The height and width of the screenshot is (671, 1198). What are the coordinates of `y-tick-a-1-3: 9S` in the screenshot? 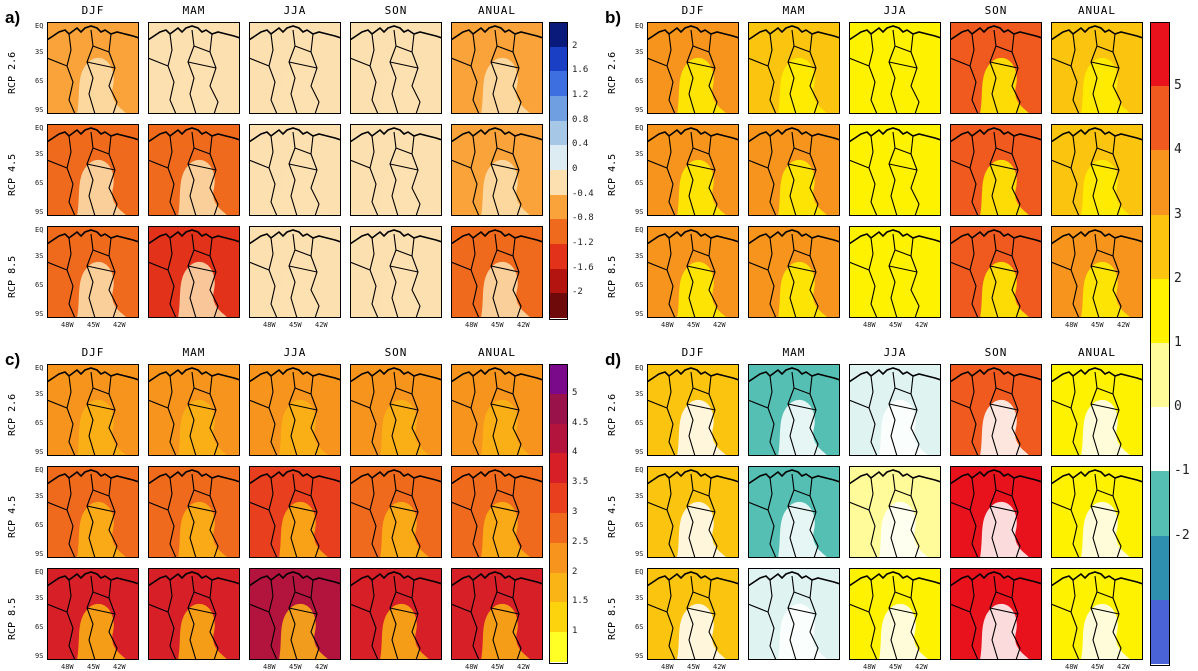 It's located at (39, 212).